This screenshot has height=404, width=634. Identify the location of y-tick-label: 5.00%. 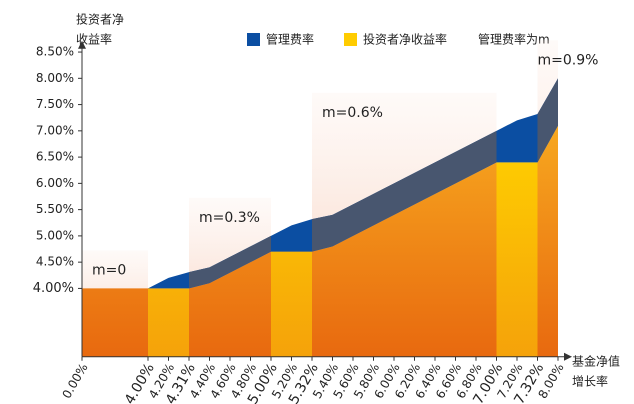
(55, 235).